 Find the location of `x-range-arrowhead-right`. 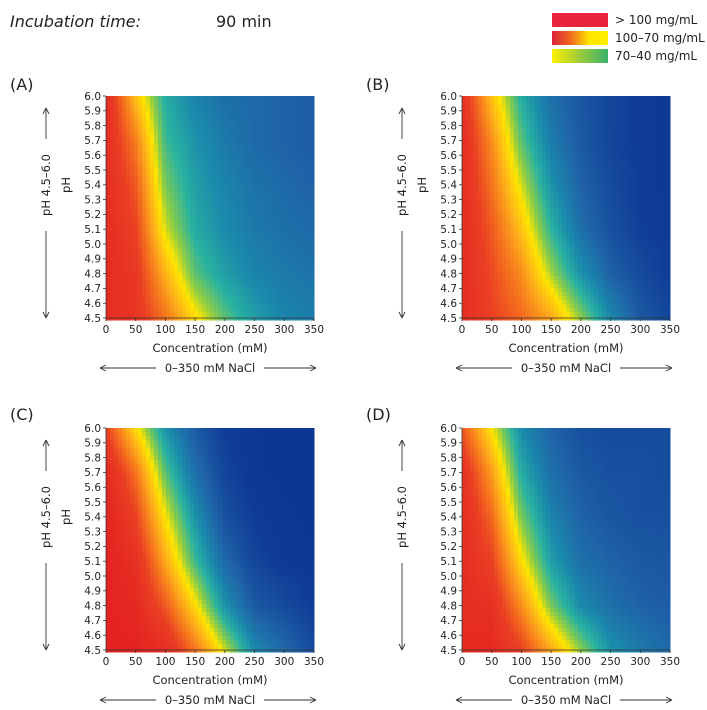

x-range-arrowhead-right is located at coordinates (313, 368).